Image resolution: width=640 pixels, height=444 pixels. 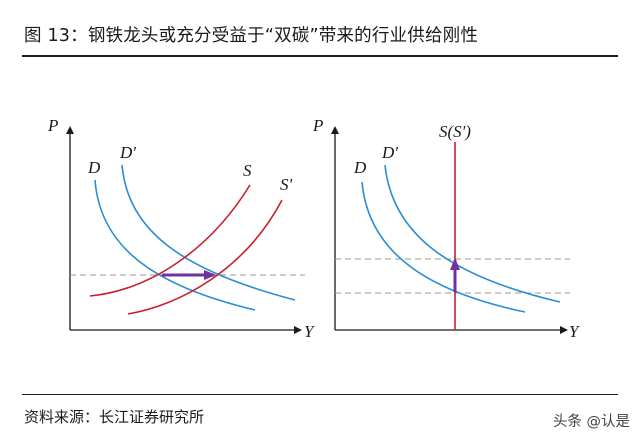 What do you see at coordinates (360, 167) in the screenshot?
I see `right-label-d: D` at bounding box center [360, 167].